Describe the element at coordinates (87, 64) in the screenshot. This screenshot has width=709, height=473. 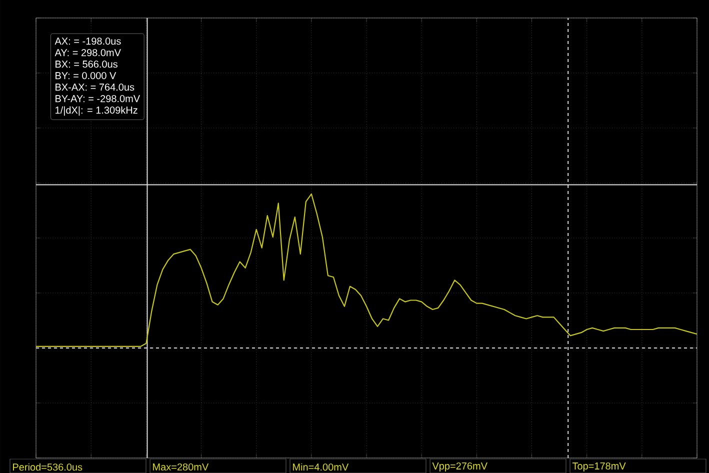
I see `text: BX: = 566.0us` at that location.